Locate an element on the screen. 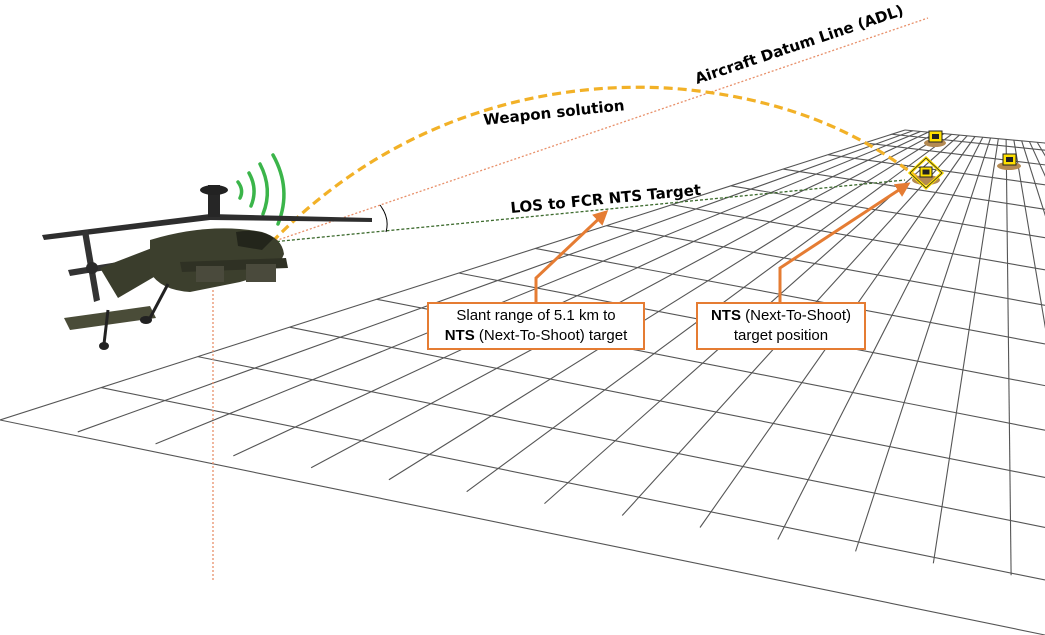 This screenshot has width=1045, height=635. nts-position-line1: NTS (Next-To-Shoot) is located at coordinates (781, 316).